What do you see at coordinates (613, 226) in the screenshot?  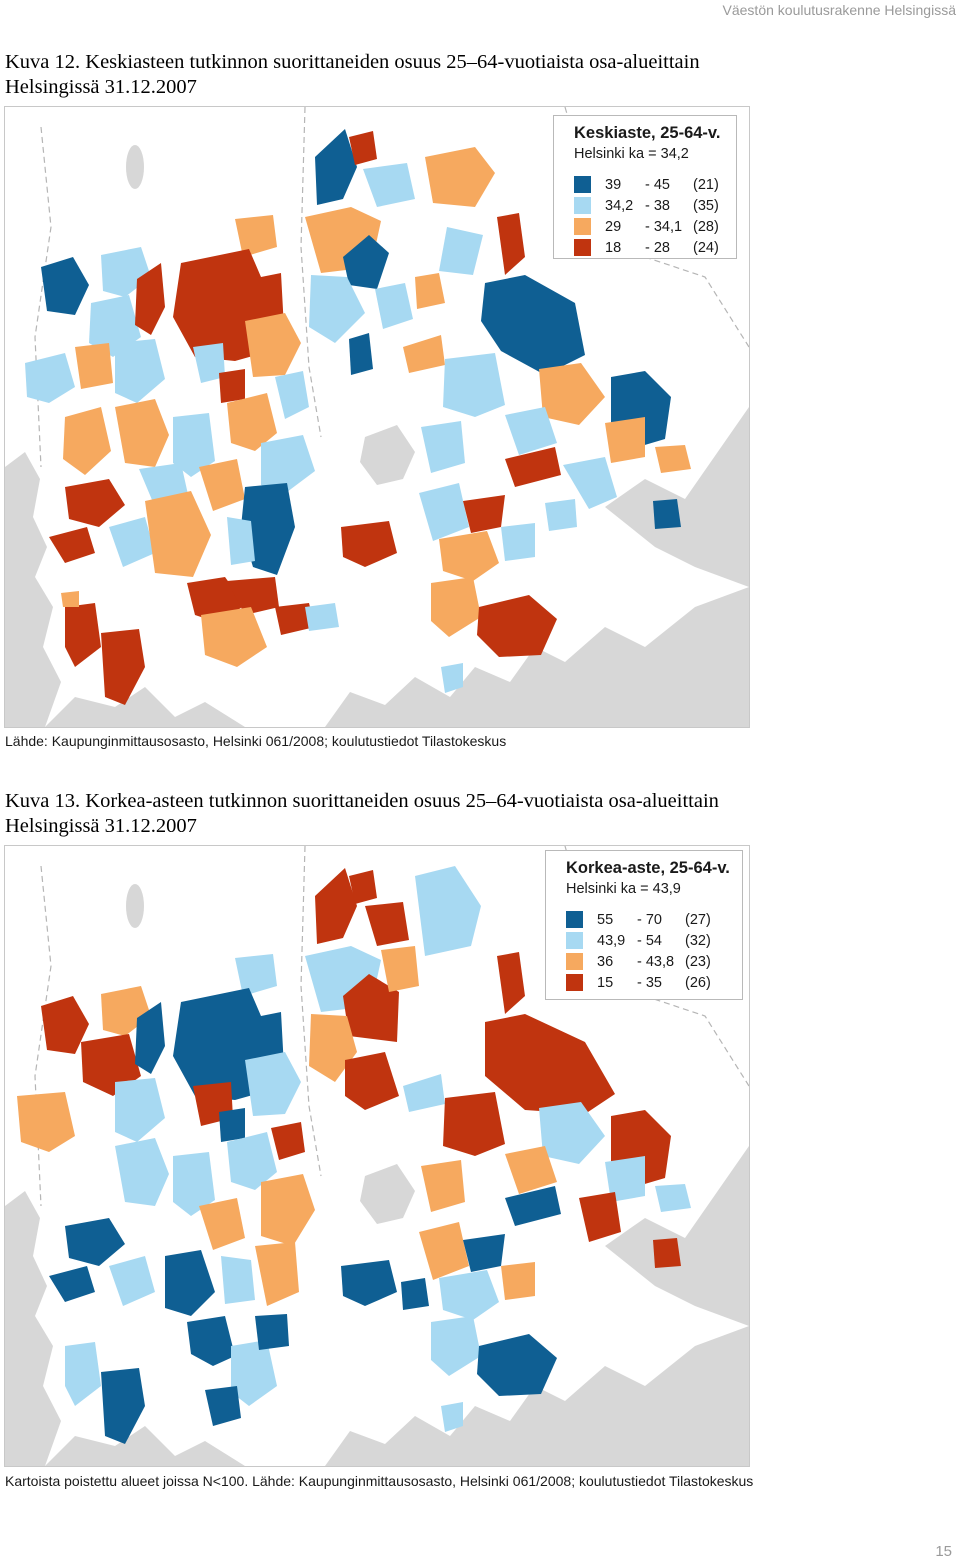 I see `legend-range-low: 29` at bounding box center [613, 226].